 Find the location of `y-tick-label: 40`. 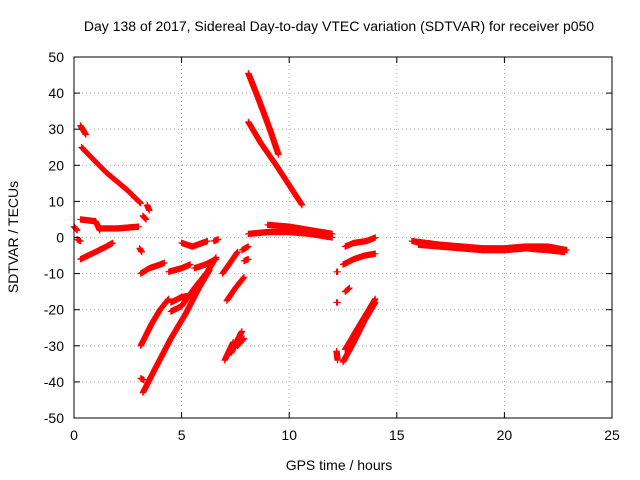

y-tick-label: 40 is located at coordinates (56, 93).